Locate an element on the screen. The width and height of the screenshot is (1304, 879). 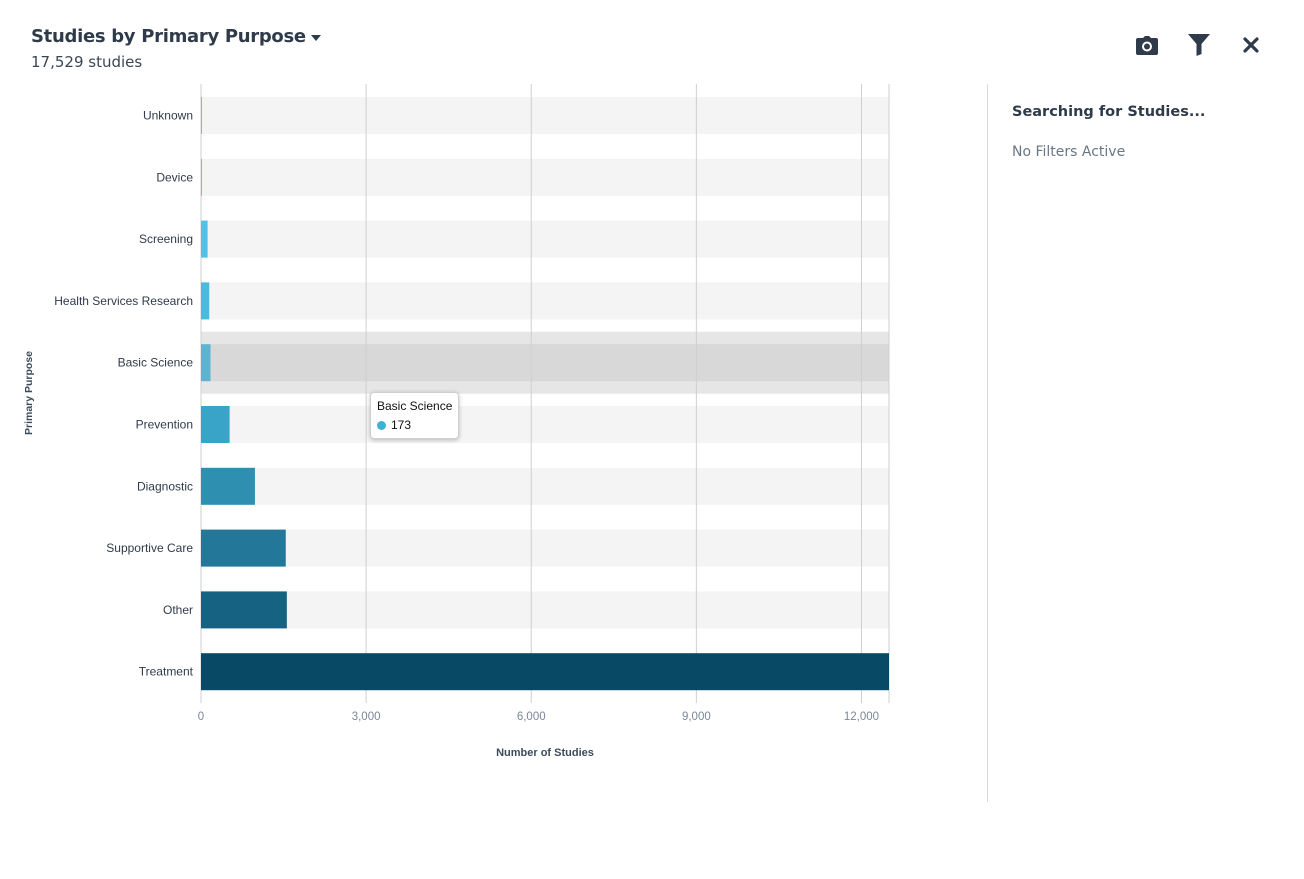
category-label: Prevention is located at coordinates (164, 425).